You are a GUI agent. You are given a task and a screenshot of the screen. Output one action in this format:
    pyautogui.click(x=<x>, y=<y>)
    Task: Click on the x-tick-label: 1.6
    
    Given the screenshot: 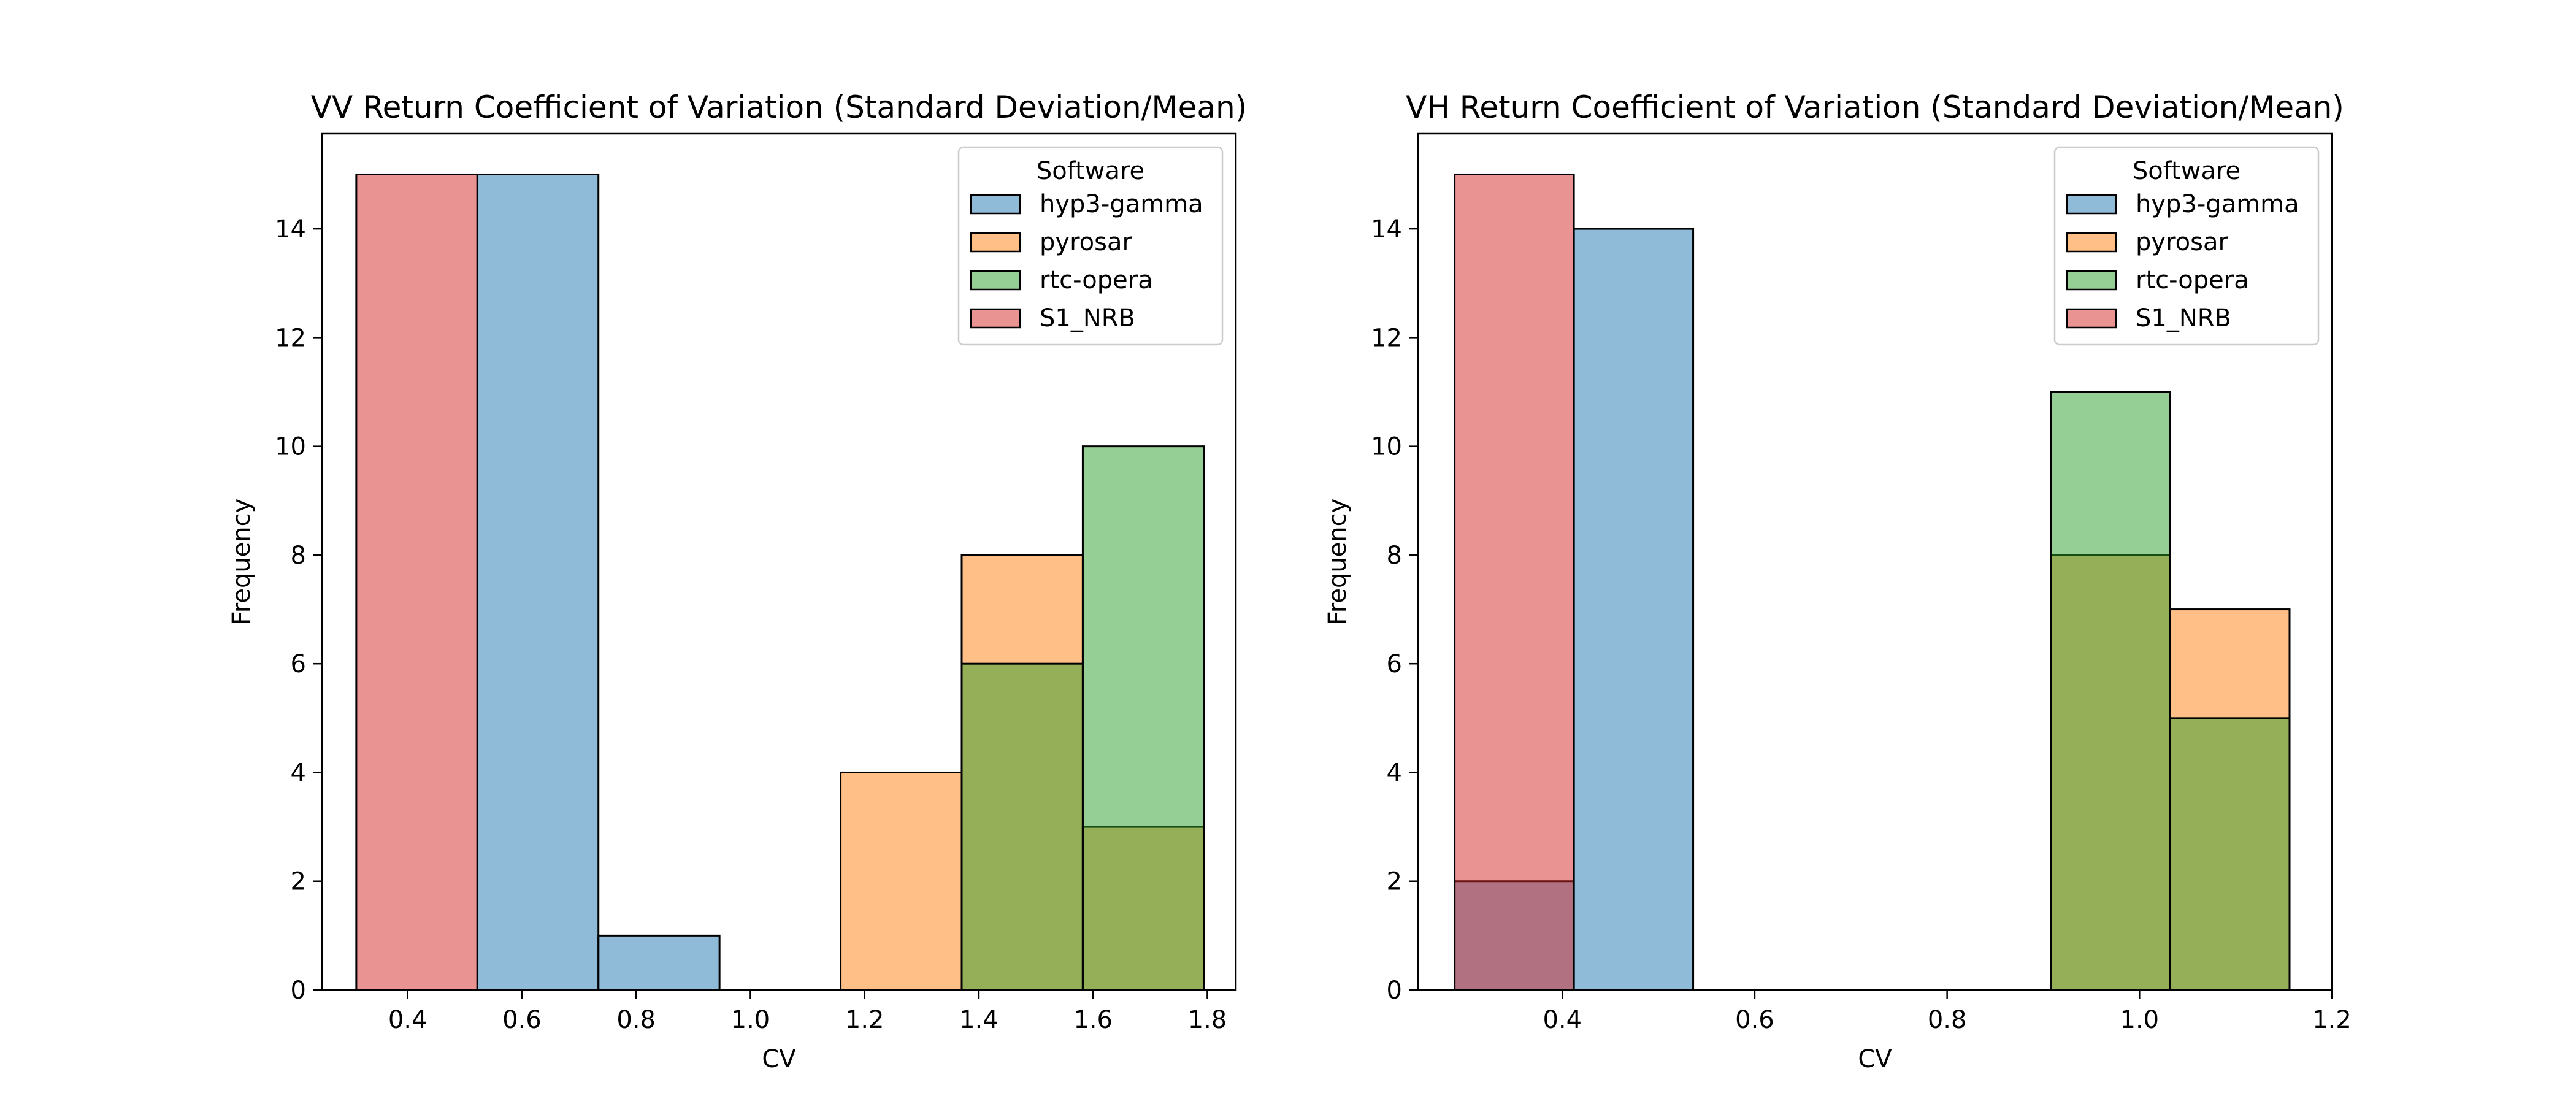 What is the action you would take?
    pyautogui.click(x=1093, y=1020)
    